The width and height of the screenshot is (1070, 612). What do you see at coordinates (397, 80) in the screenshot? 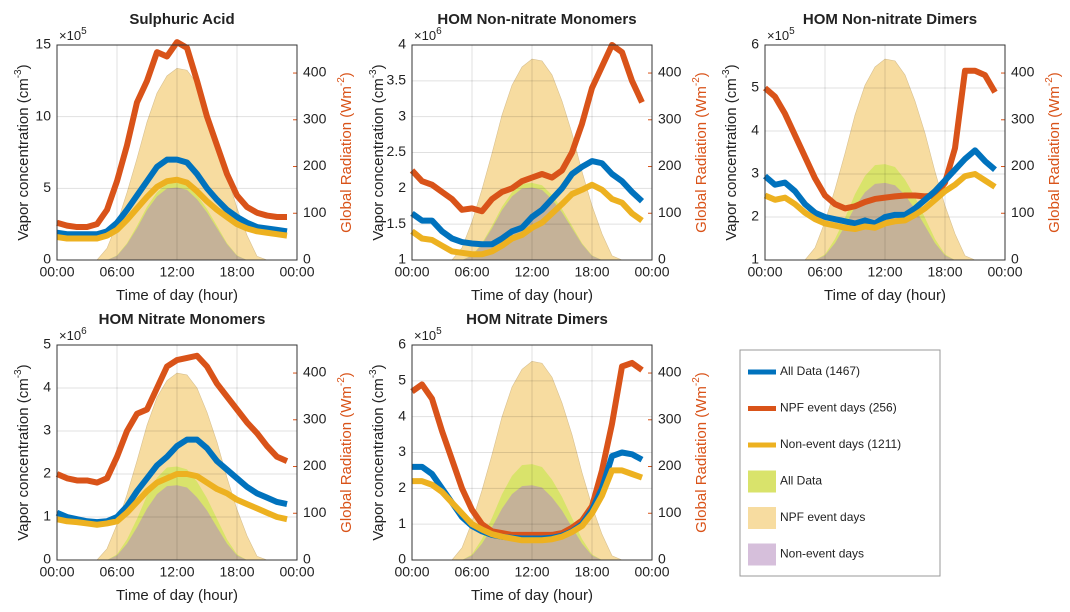
I see `y-tick-label: 3.5` at bounding box center [397, 80].